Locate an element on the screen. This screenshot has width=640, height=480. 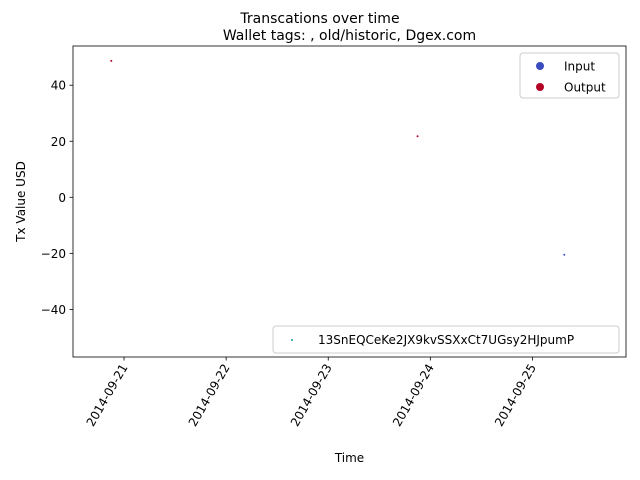
legend-types: Input Output is located at coordinates (569, 75).